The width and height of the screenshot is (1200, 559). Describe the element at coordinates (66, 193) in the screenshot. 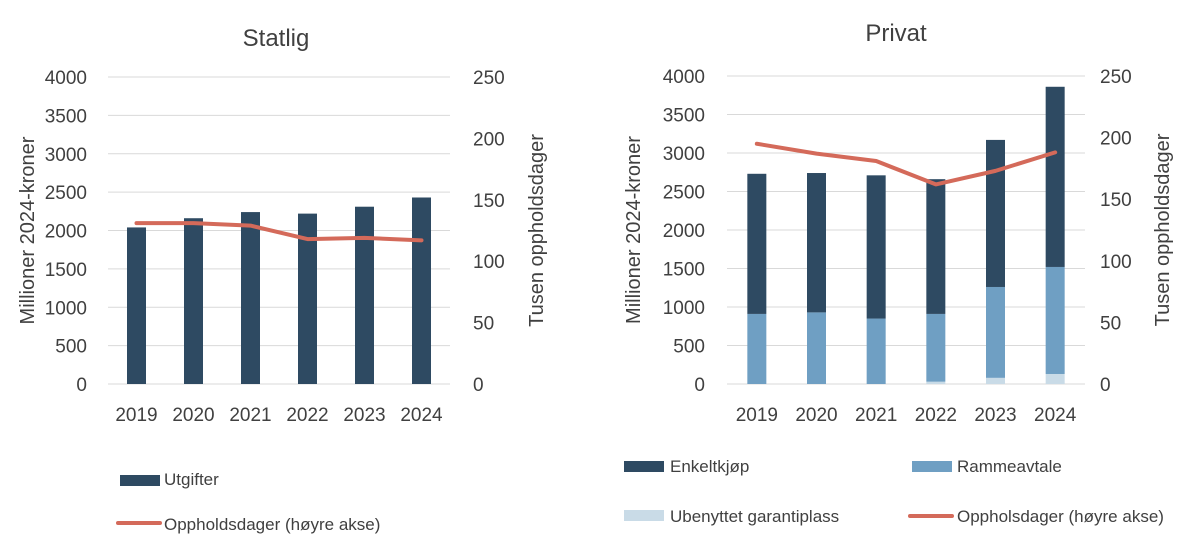

I see `y-left-tick-statlig: 2500` at that location.